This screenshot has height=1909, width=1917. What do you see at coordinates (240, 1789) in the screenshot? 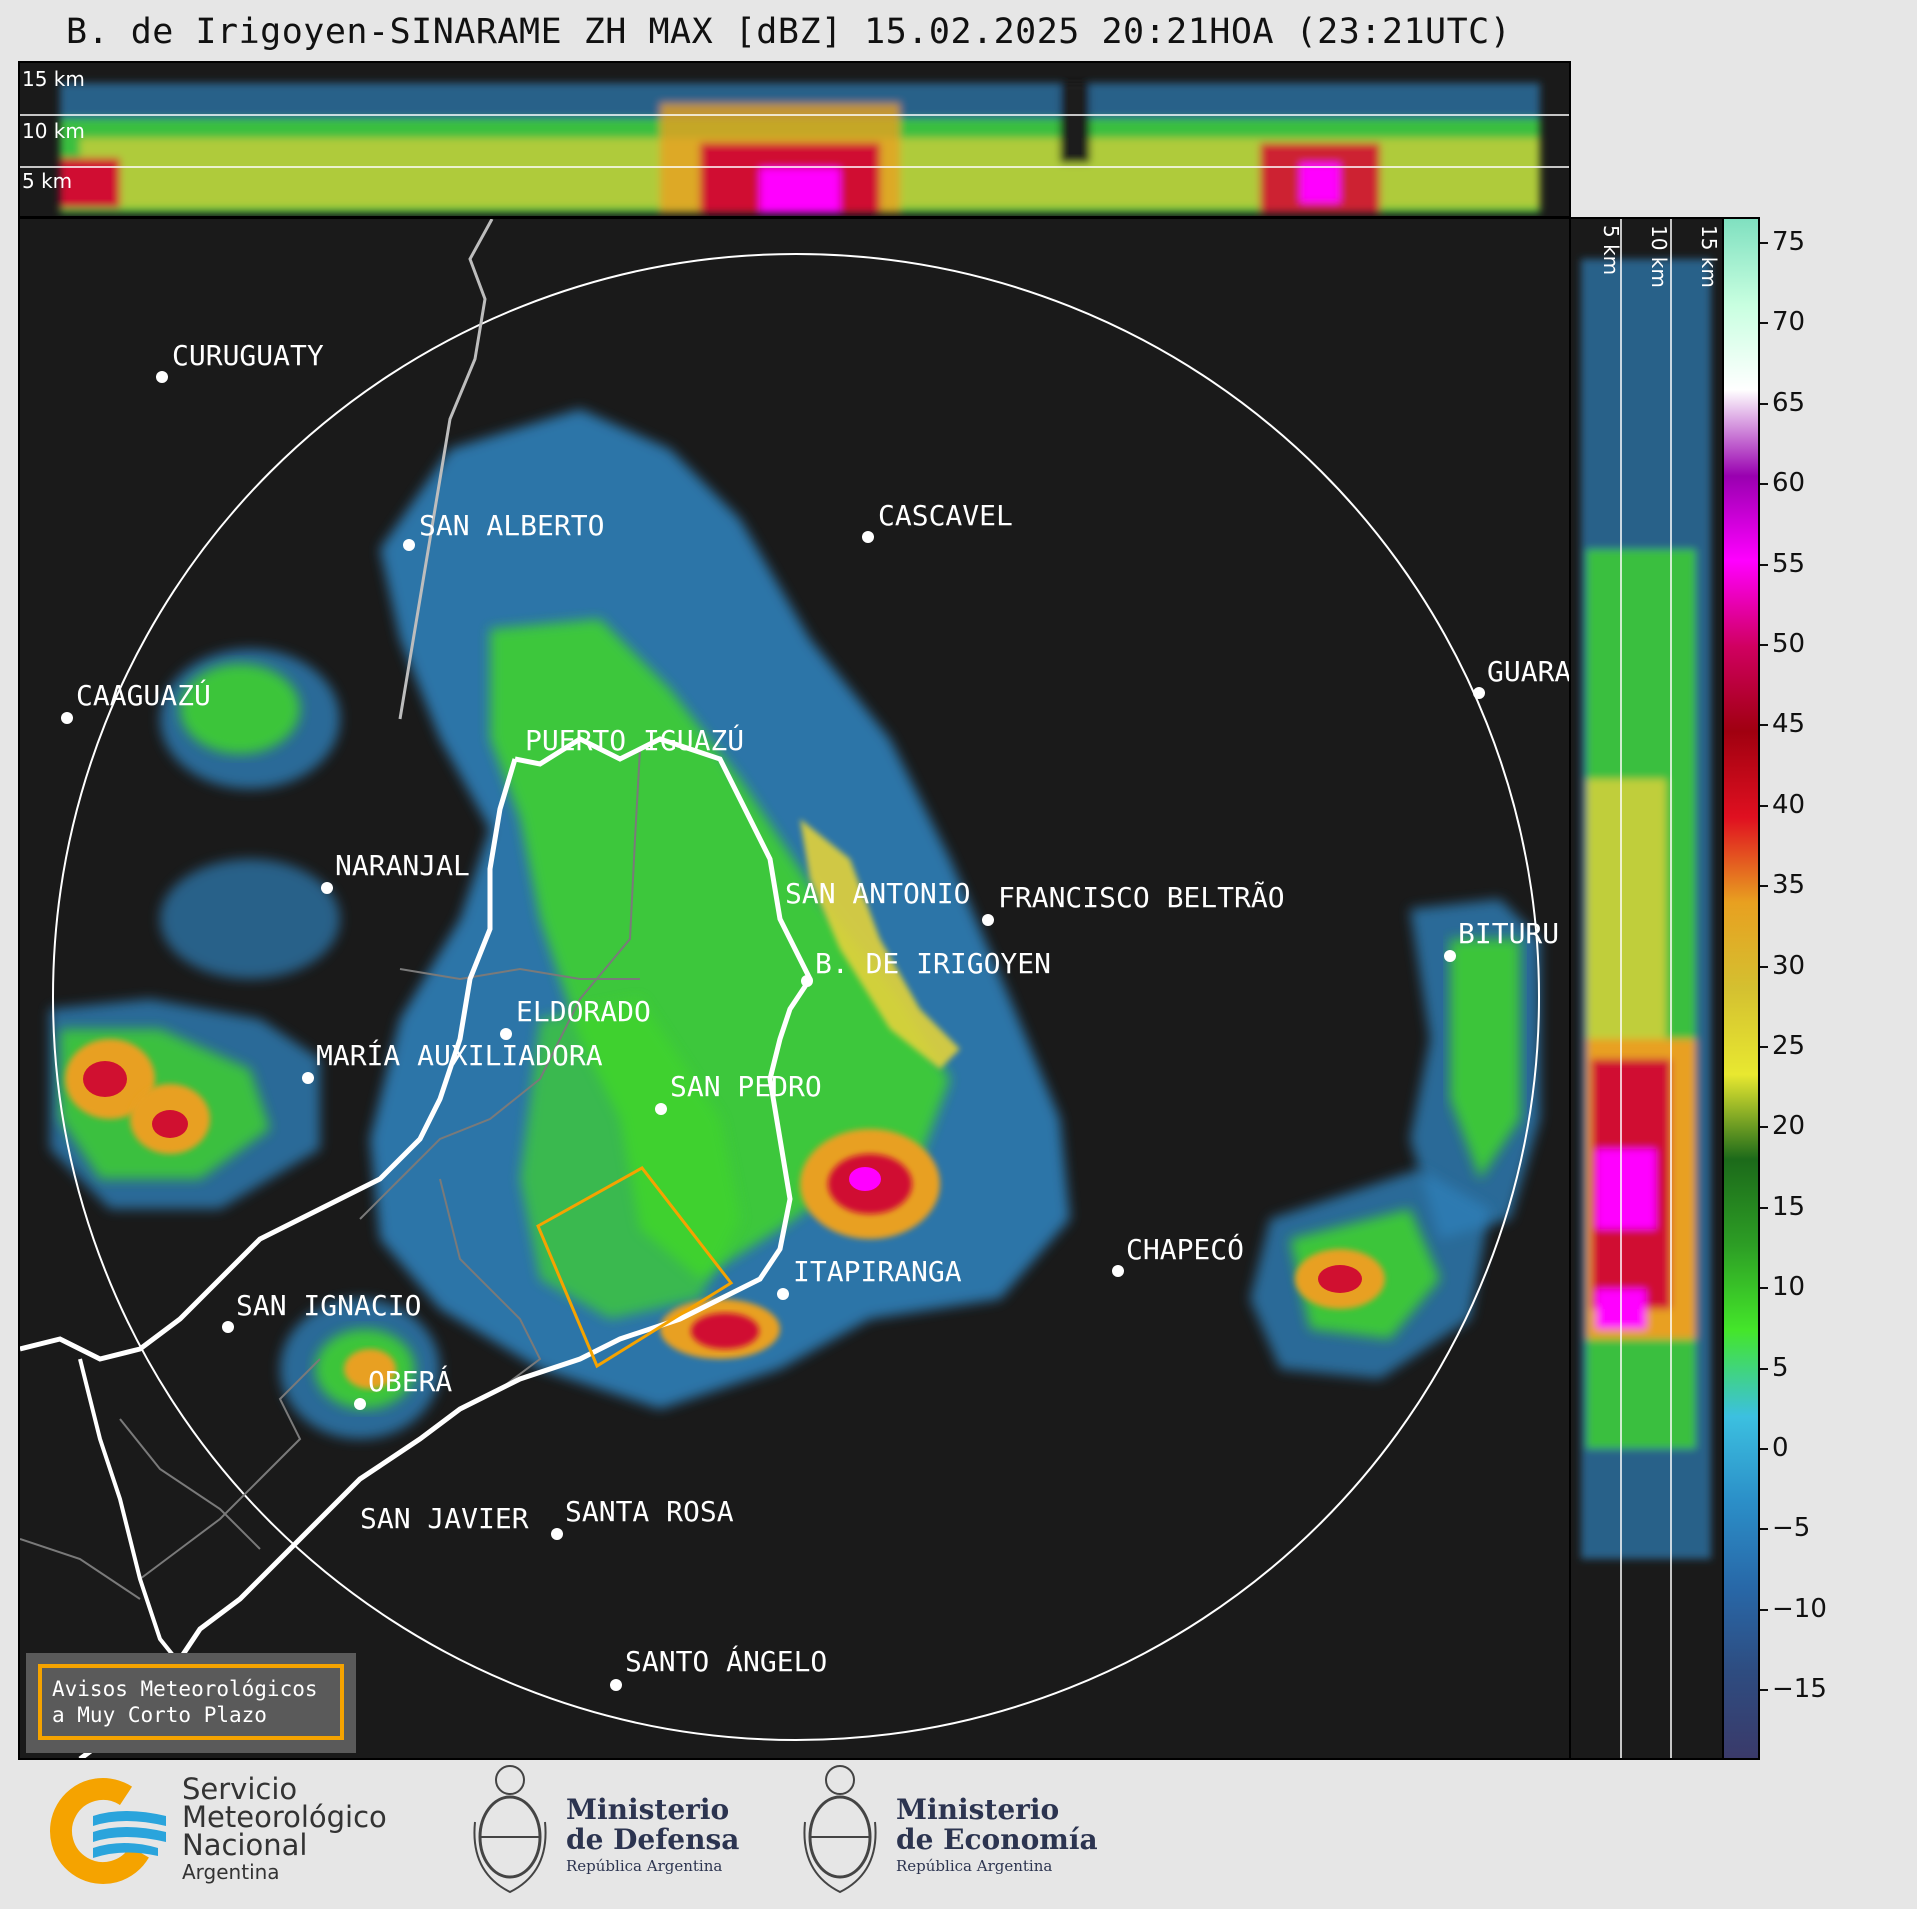
I see `smn-line-1: Servicio` at bounding box center [240, 1789].